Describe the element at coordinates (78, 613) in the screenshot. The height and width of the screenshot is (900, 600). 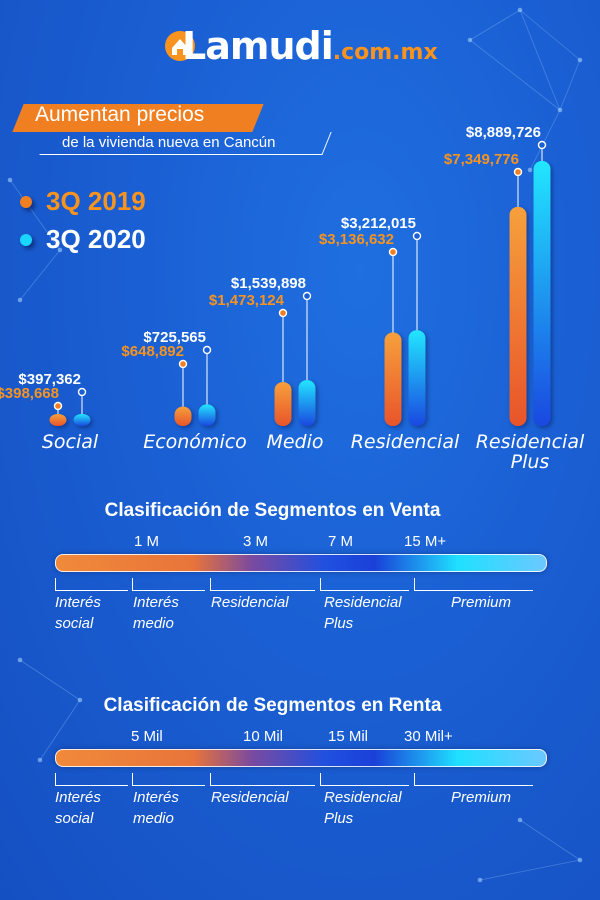
I see `venta-seg-interes-social: Interés social` at that location.